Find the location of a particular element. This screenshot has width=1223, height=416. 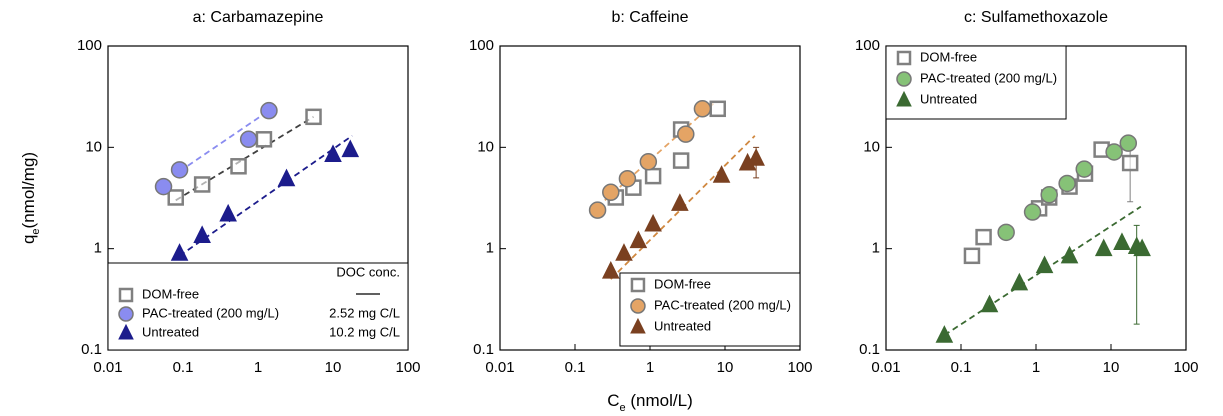

panel-title: c: Sulfamethoxazole is located at coordinates (1036, 17).